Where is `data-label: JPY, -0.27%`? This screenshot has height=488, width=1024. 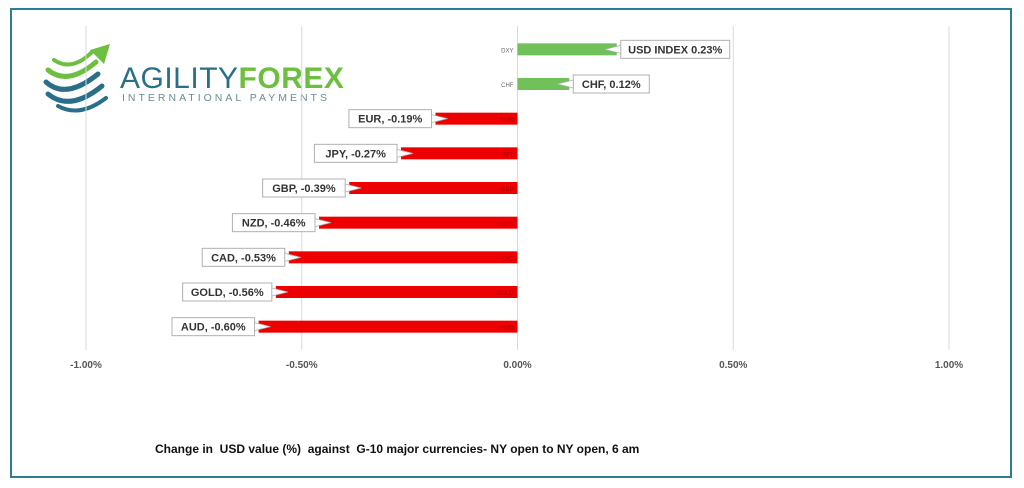 data-label: JPY, -0.27% is located at coordinates (355, 154).